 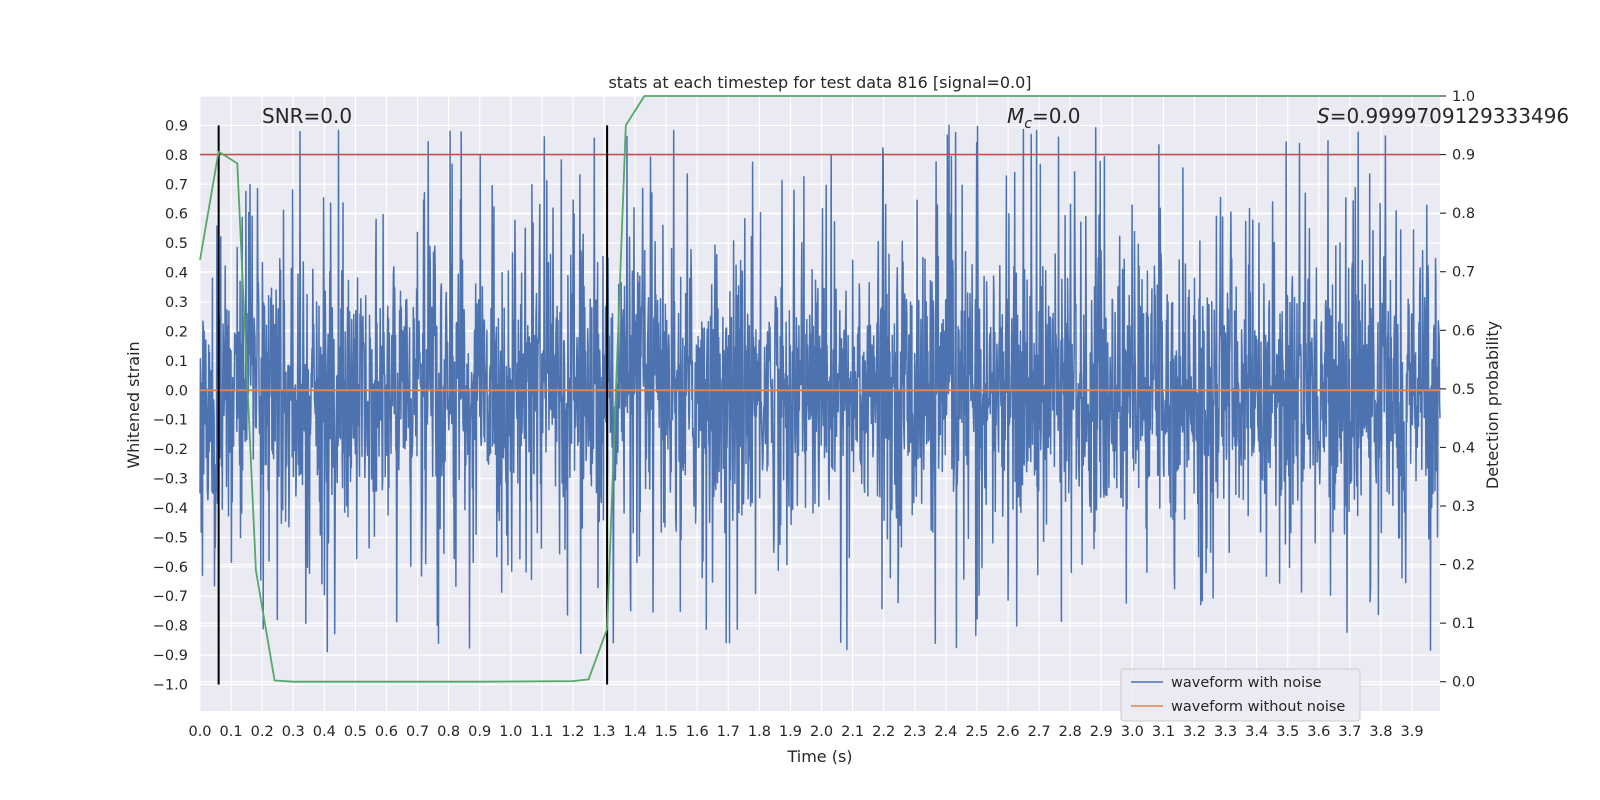 I want to click on y-tick-label: 0.4, so click(x=176, y=274).